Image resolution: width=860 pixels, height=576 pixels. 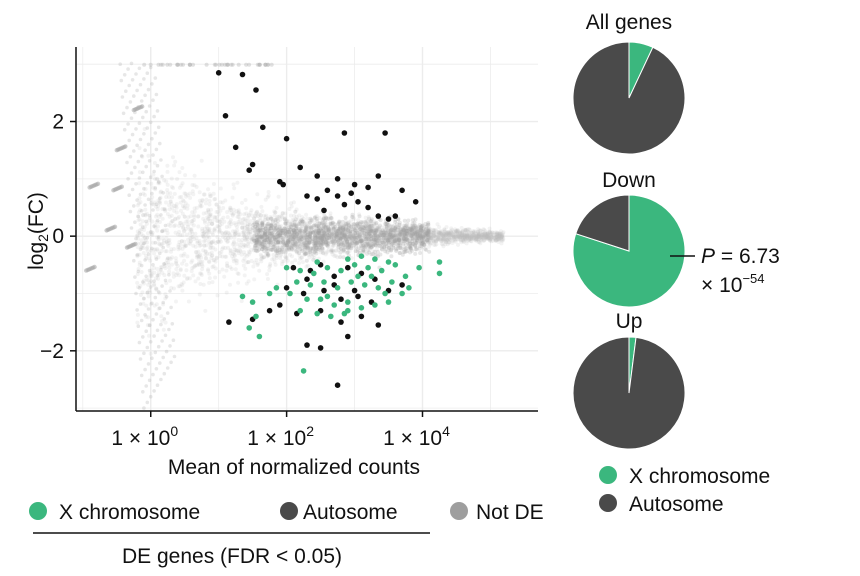 What do you see at coordinates (629, 180) in the screenshot?
I see `pie-title-down: Down` at bounding box center [629, 180].